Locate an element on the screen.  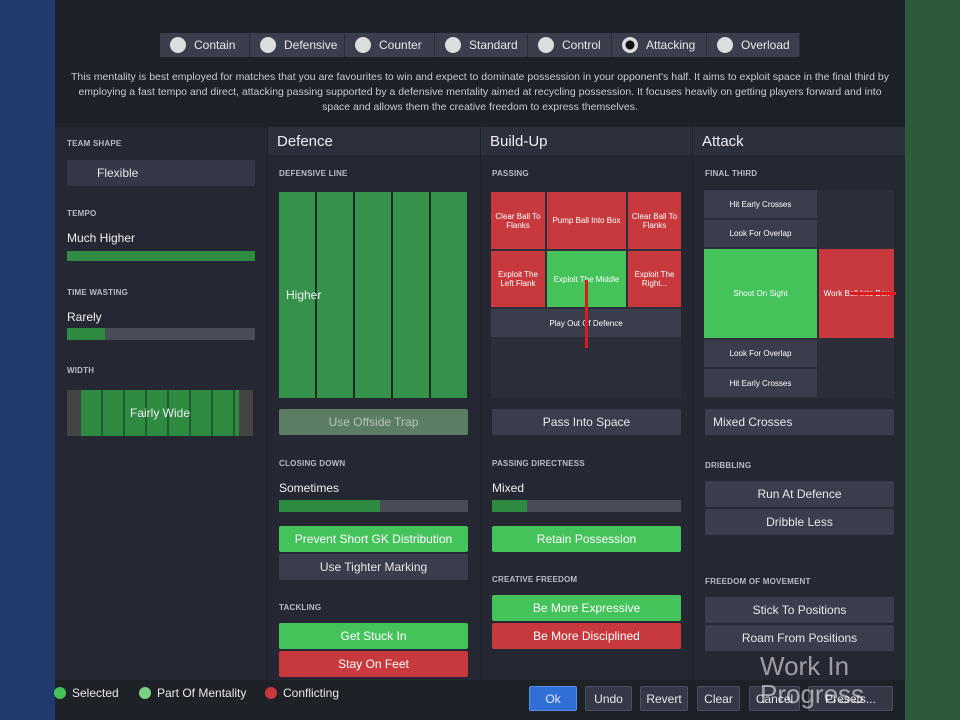
button: Cancel is located at coordinates (774, 698).